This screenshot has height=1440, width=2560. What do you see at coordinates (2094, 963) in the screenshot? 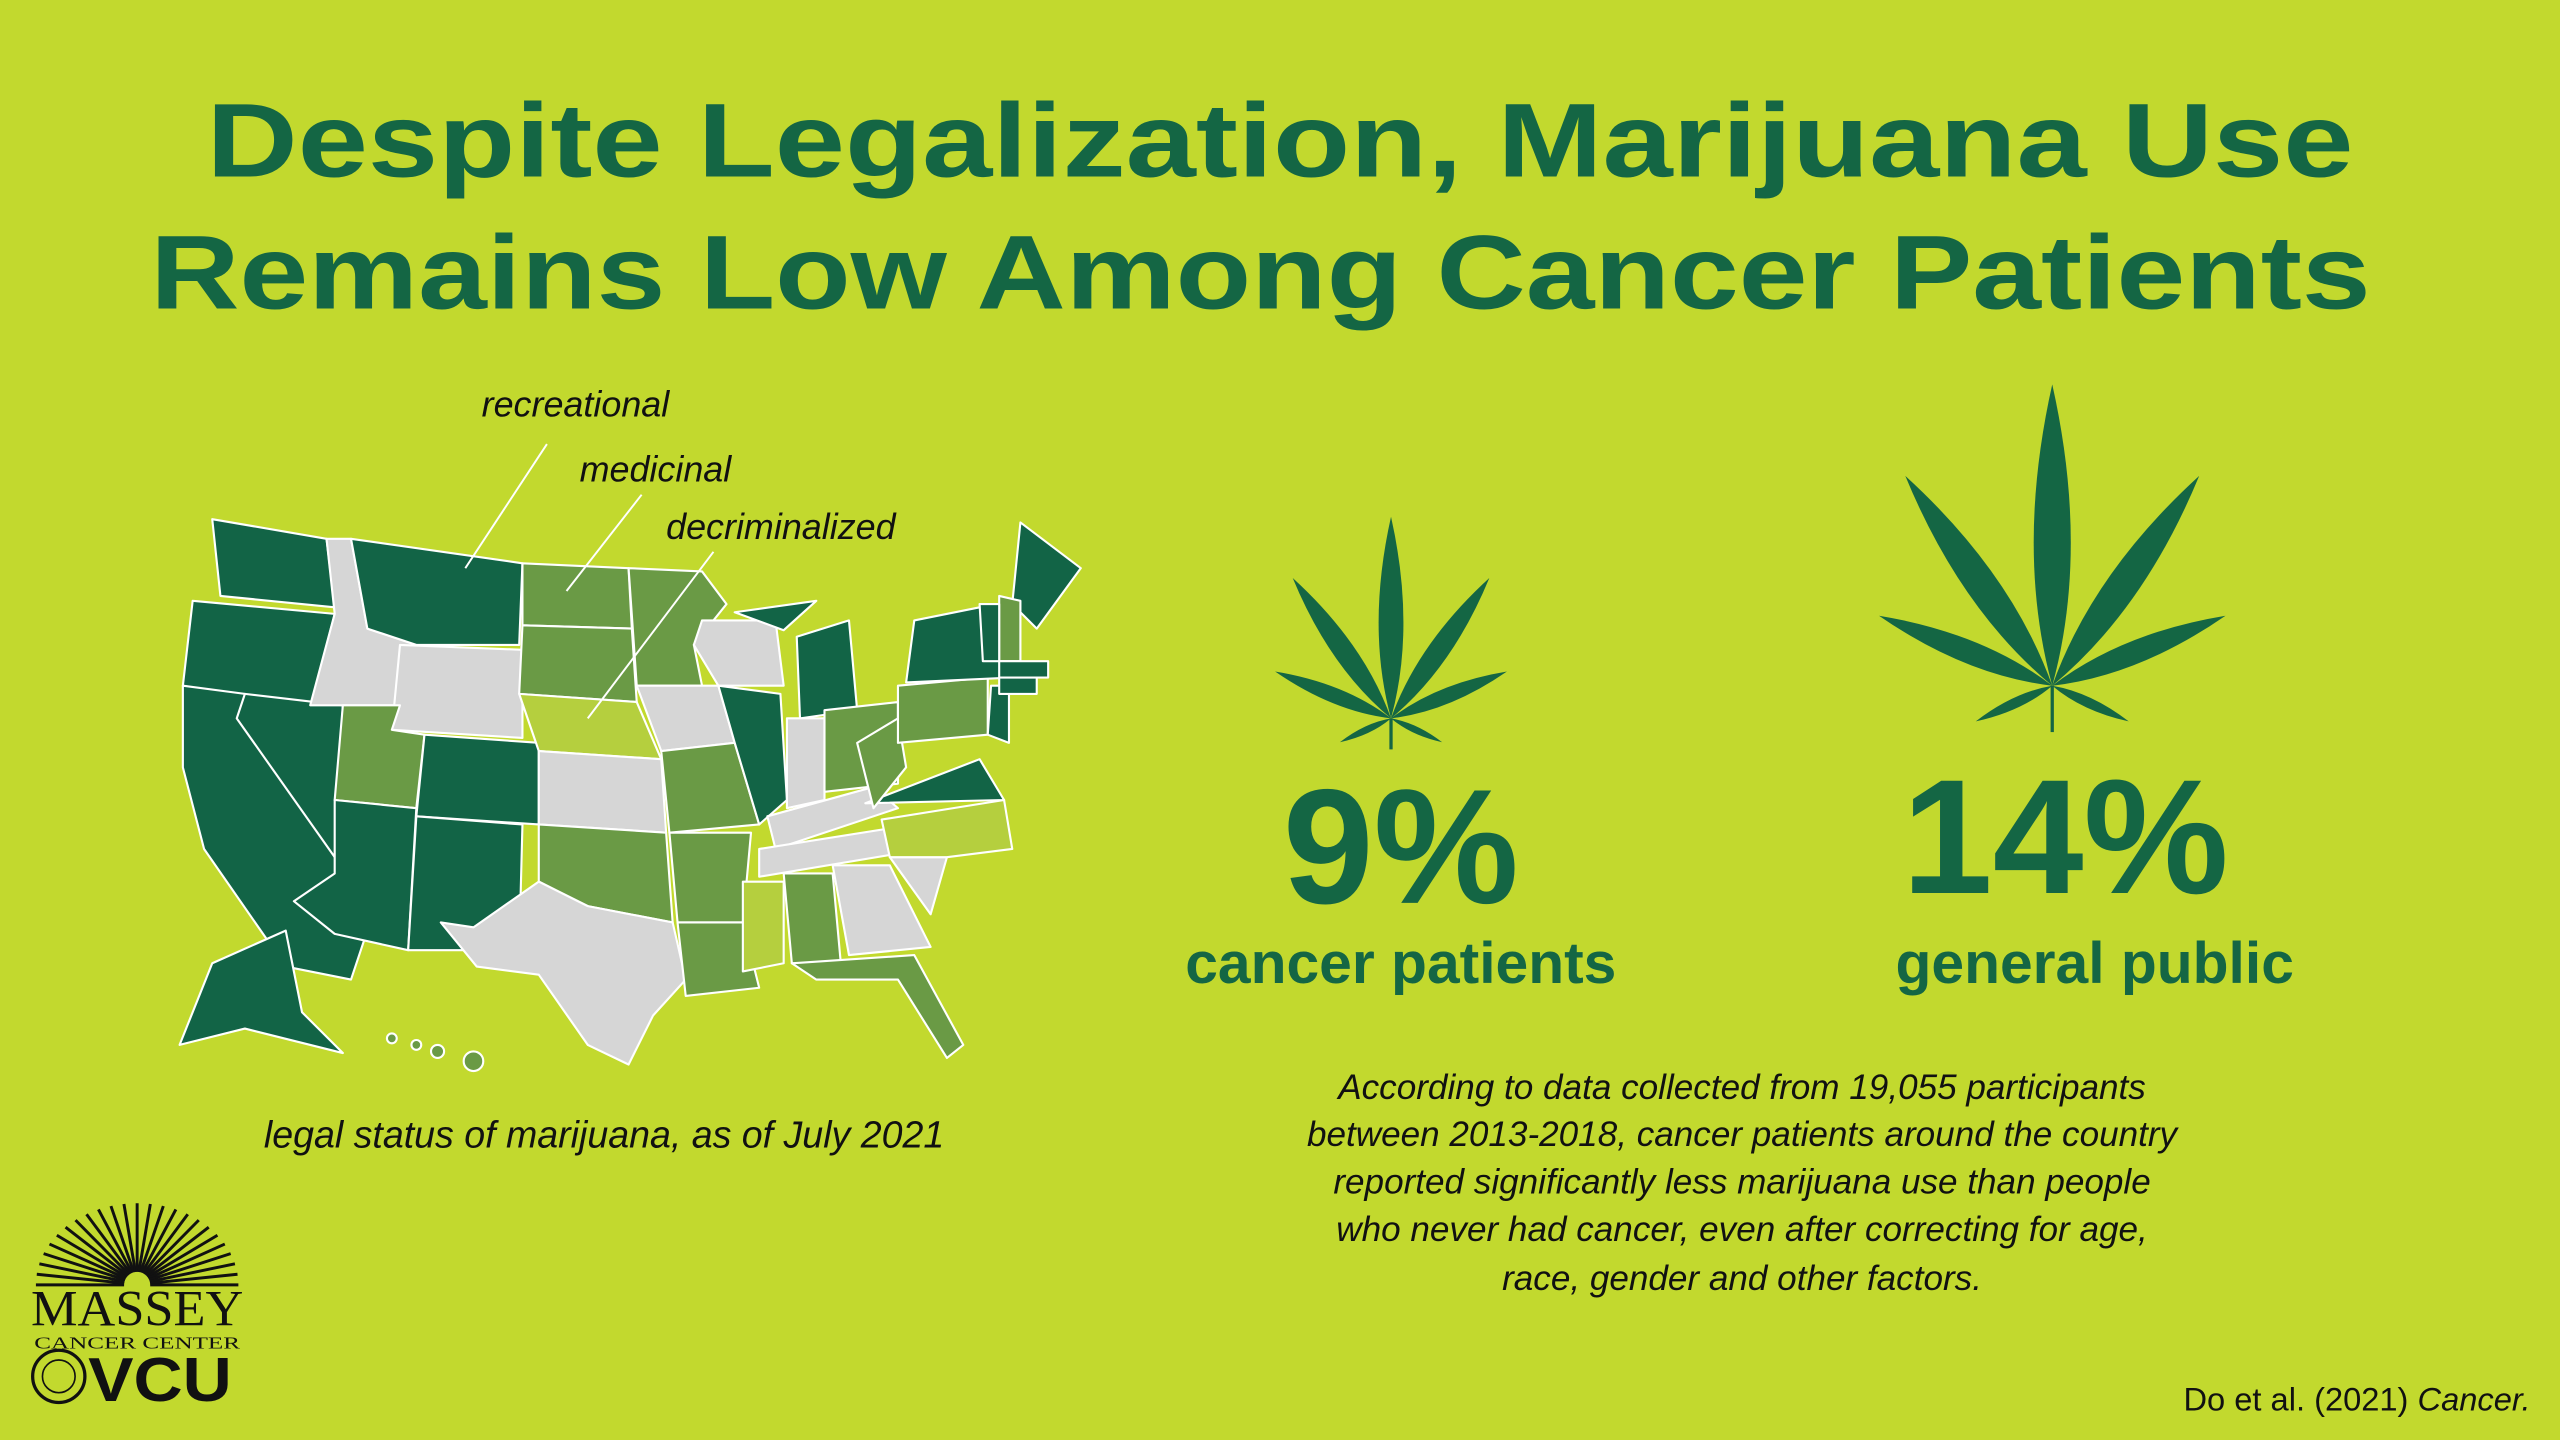
I see `stat-label: general public` at bounding box center [2094, 963].